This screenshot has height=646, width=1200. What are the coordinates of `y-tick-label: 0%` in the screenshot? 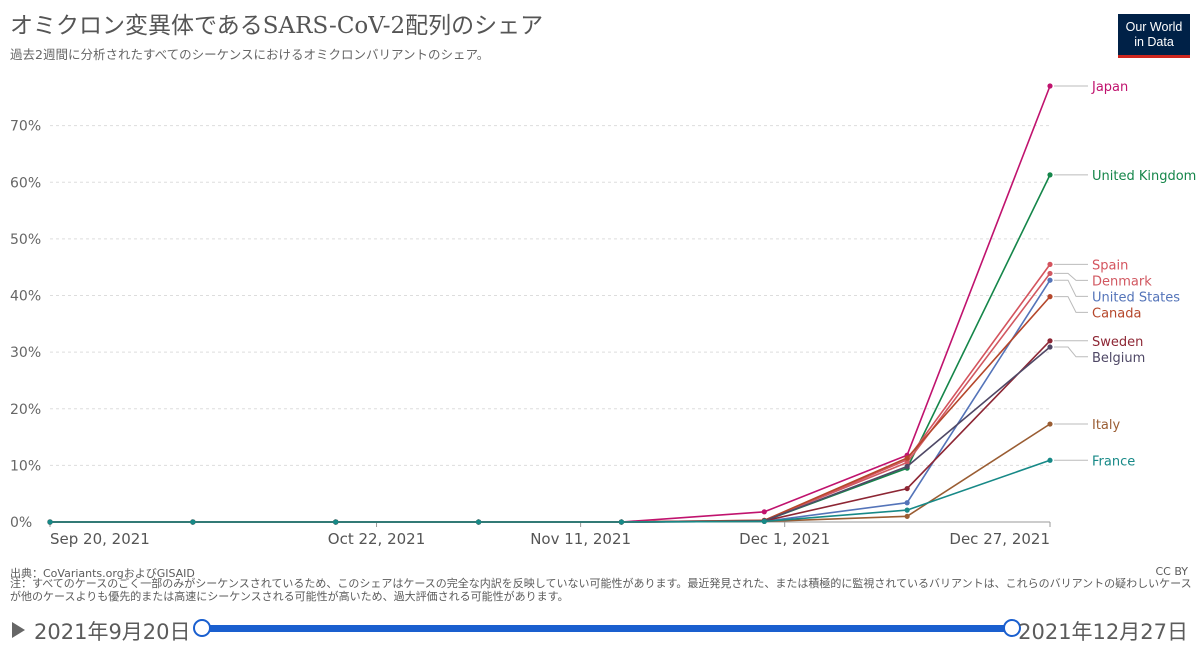 It's located at (21, 523).